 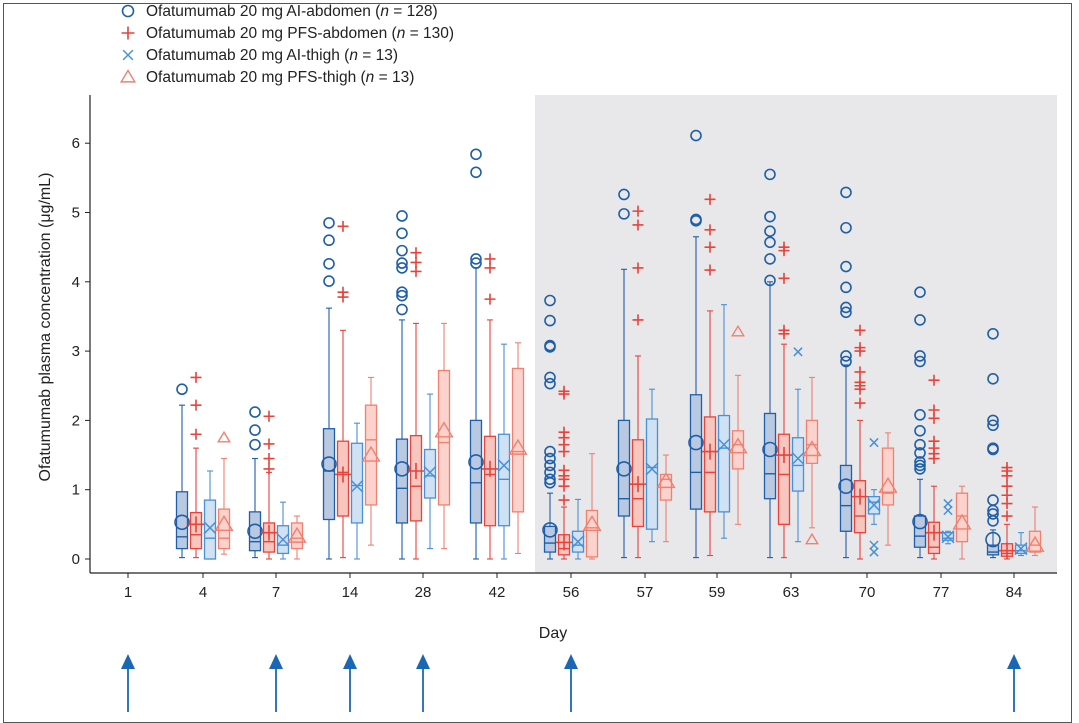 What do you see at coordinates (1014, 592) in the screenshot?
I see `x-tick-label: 84` at bounding box center [1014, 592].